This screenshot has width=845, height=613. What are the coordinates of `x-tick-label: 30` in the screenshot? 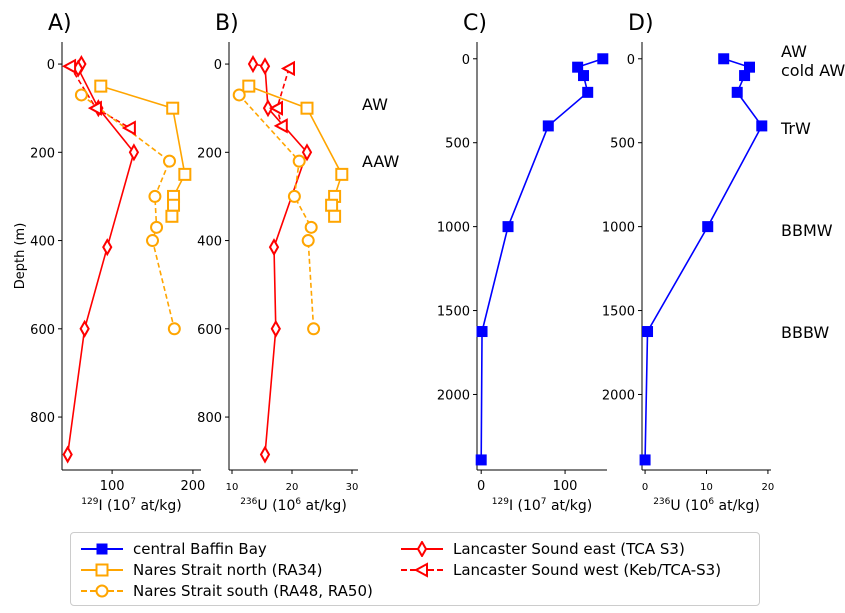 It's located at (352, 487).